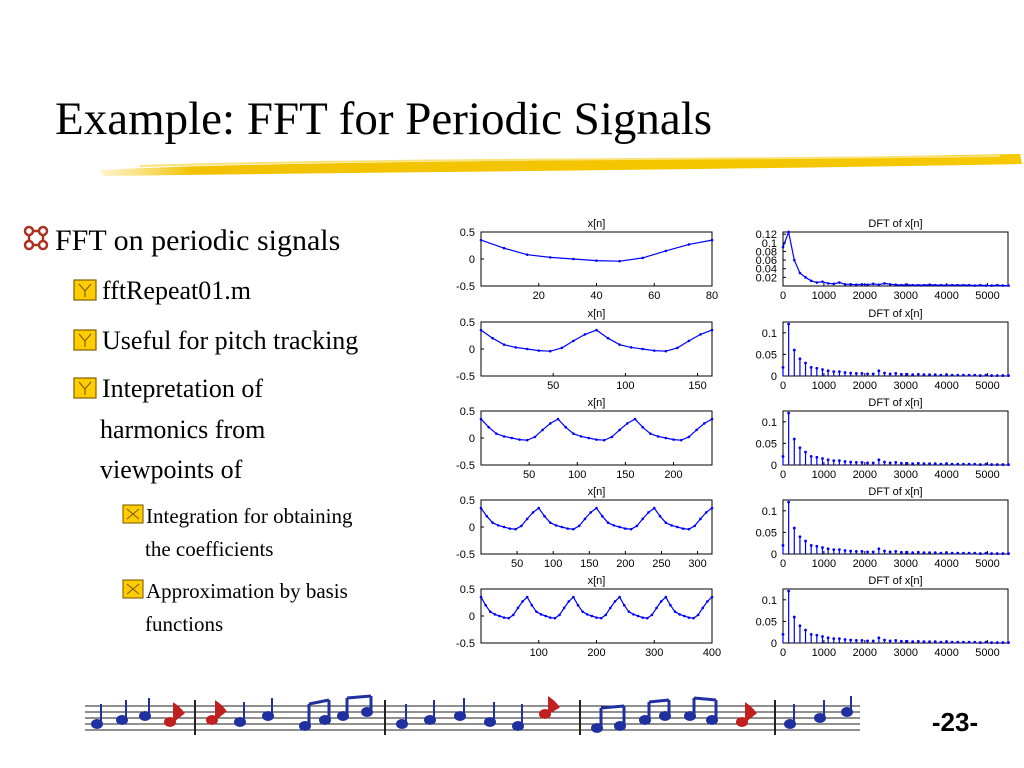 The width and height of the screenshot is (1024, 768). I want to click on bullet-text: functions, so click(184, 624).